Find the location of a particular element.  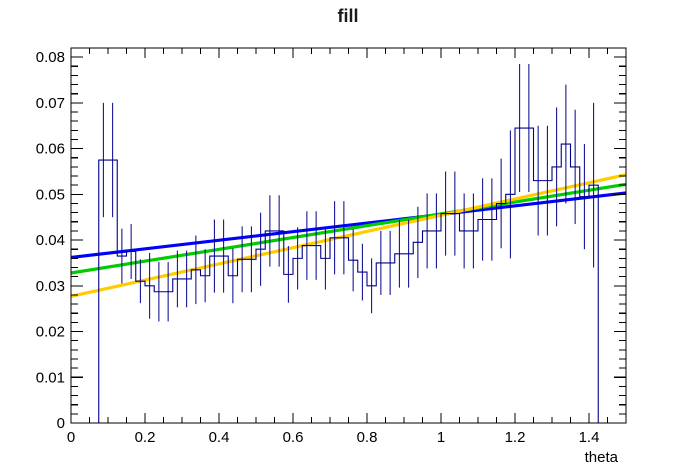

y-axis-tick-labels: 0 0.01 0.02 0.03 0.04 0.05 0.06 0.07 0.08 is located at coordinates (50, 240).